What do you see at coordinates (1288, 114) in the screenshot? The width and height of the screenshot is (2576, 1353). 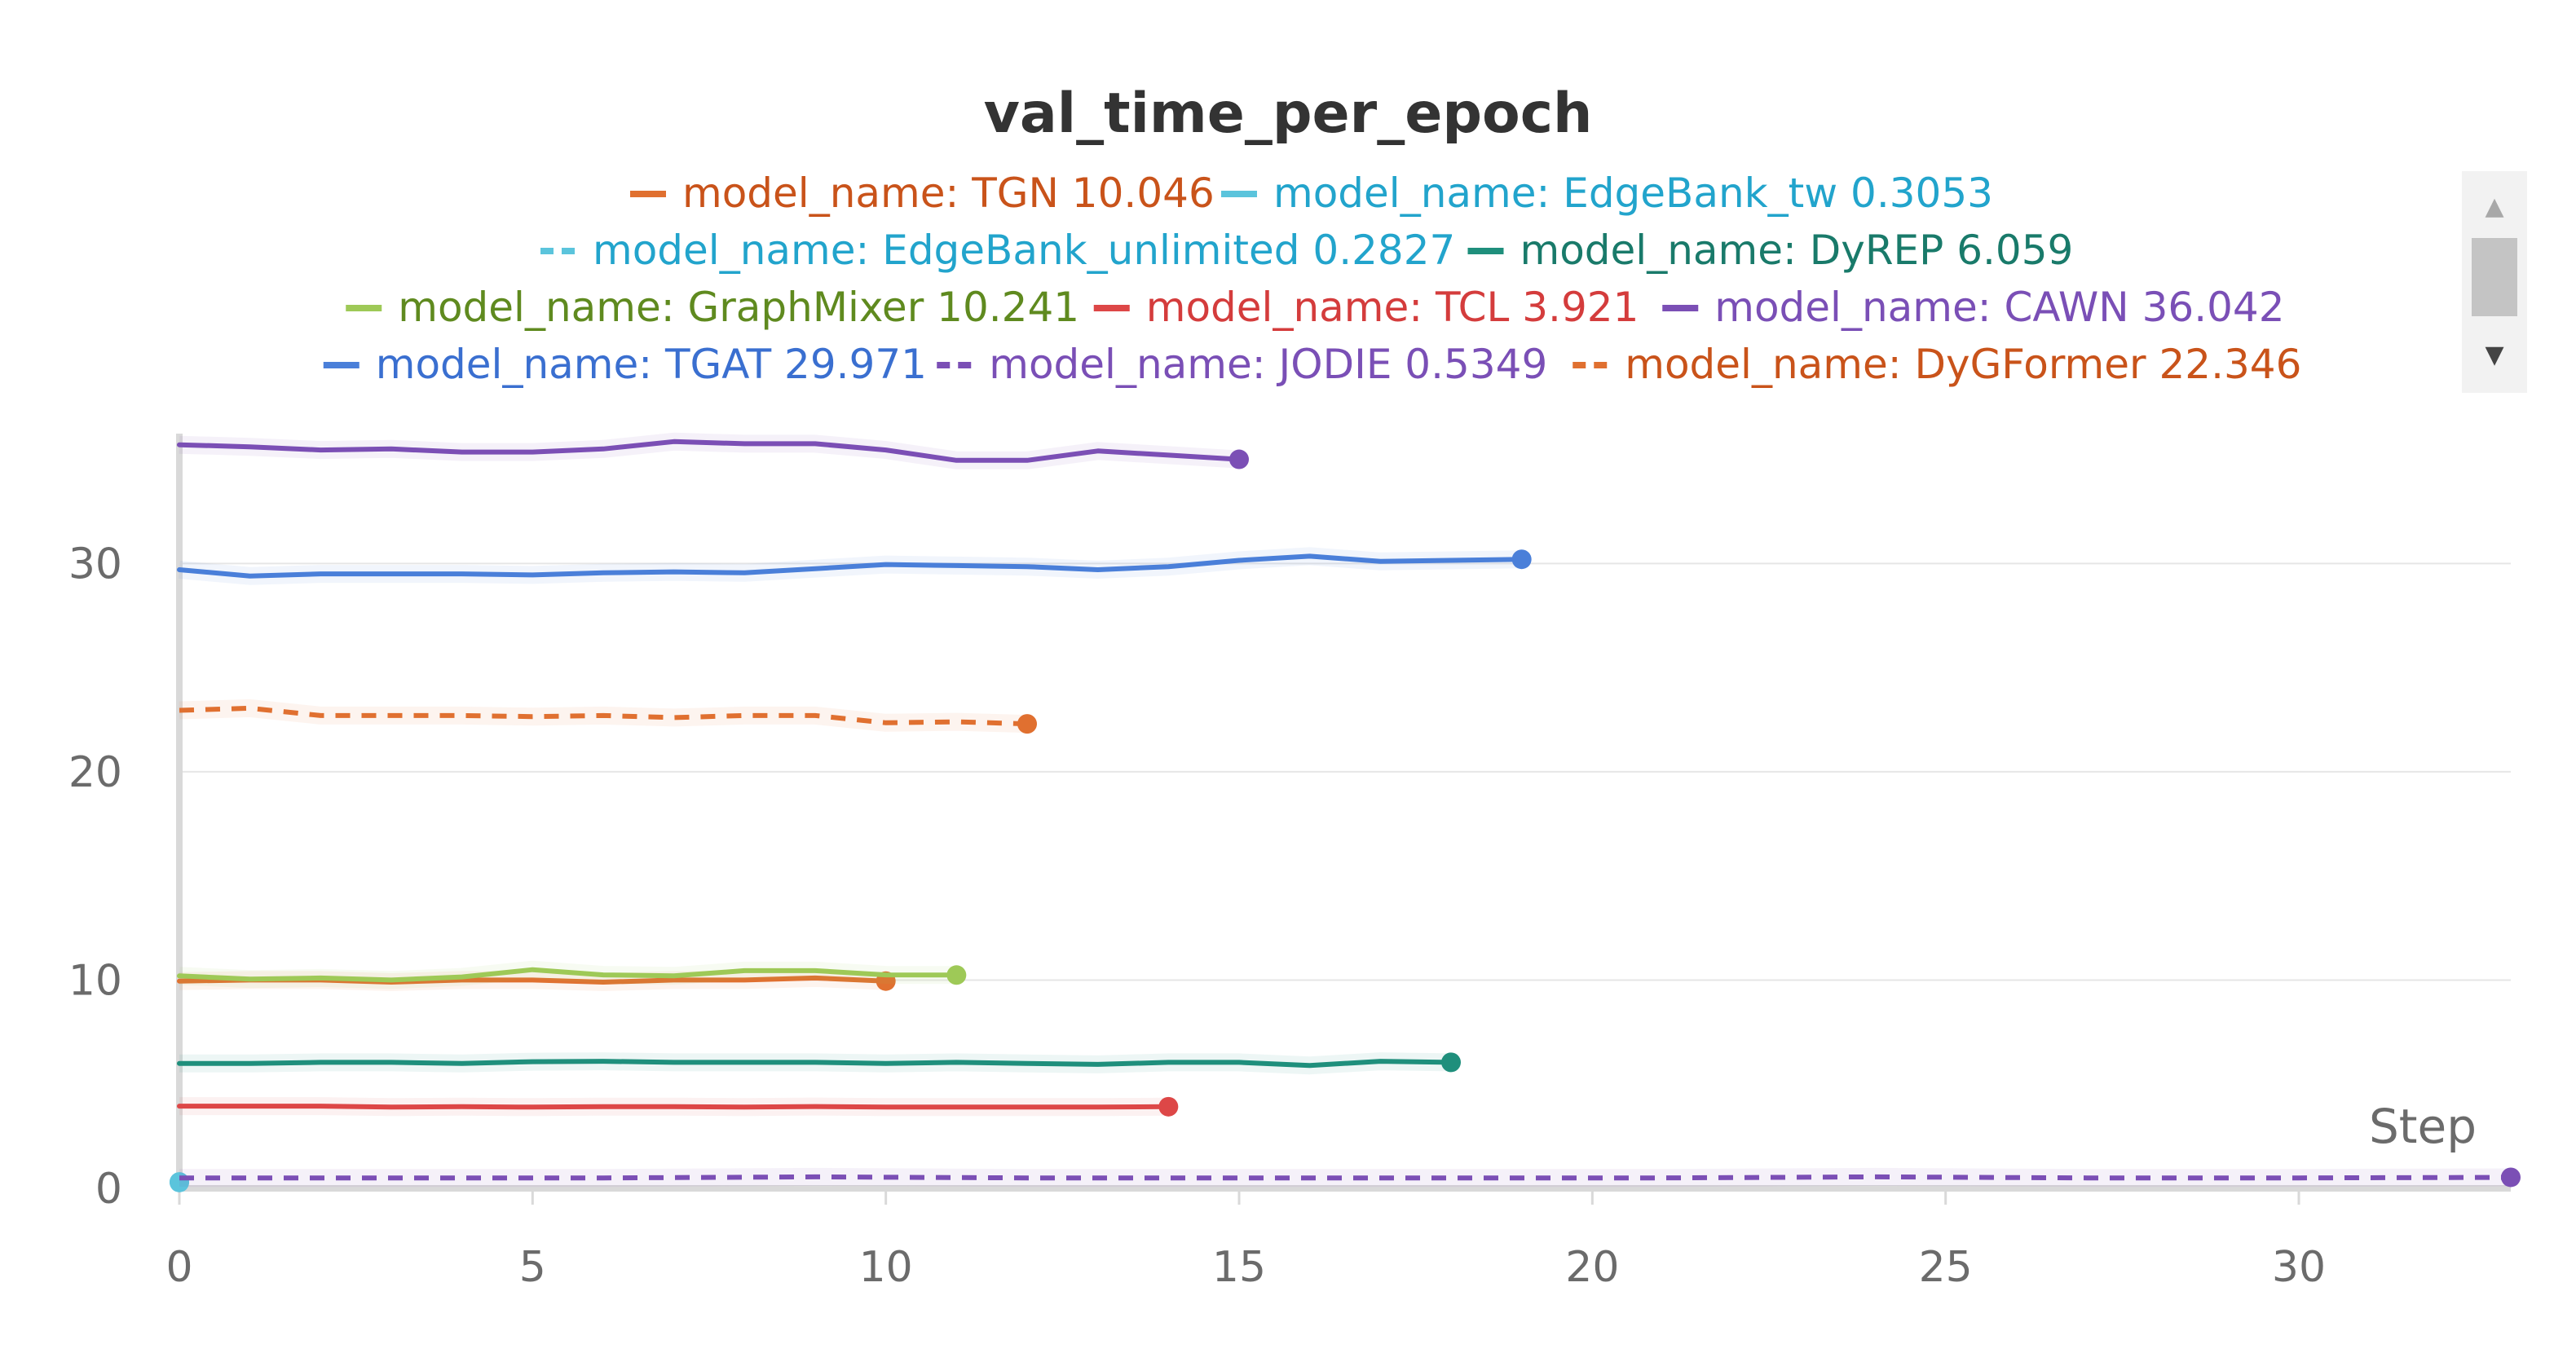 I see `chart-title: val_time_per_epoch` at bounding box center [1288, 114].